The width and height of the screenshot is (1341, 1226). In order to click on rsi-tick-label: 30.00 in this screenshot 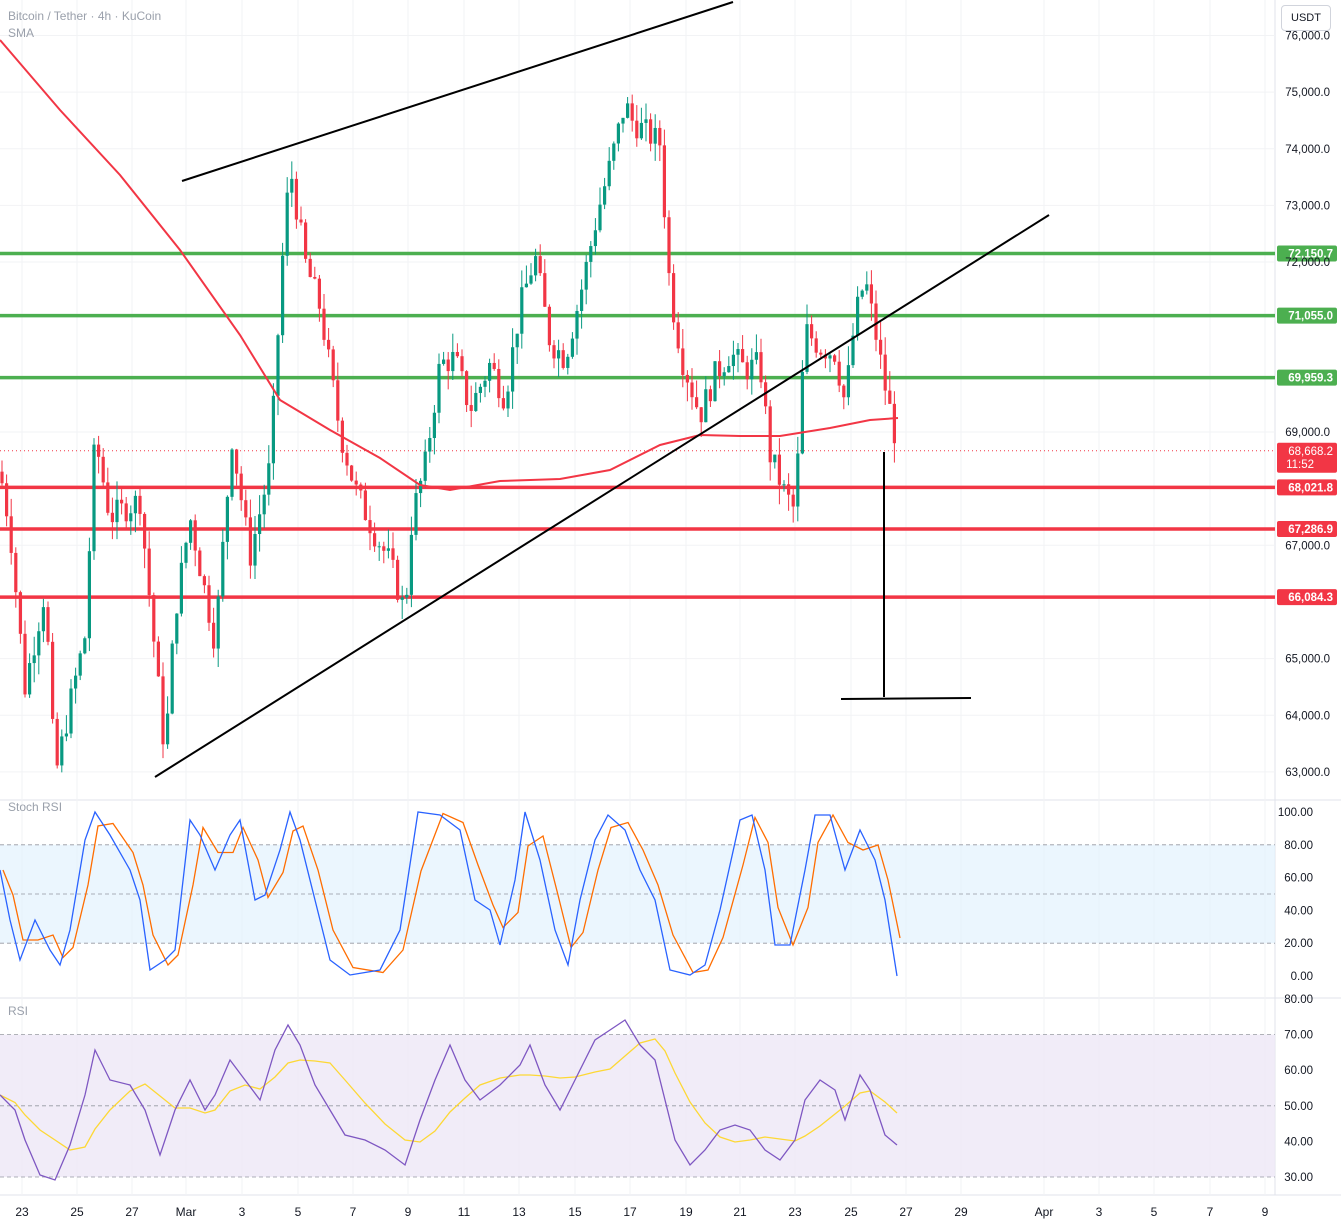, I will do `click(1298, 1178)`.